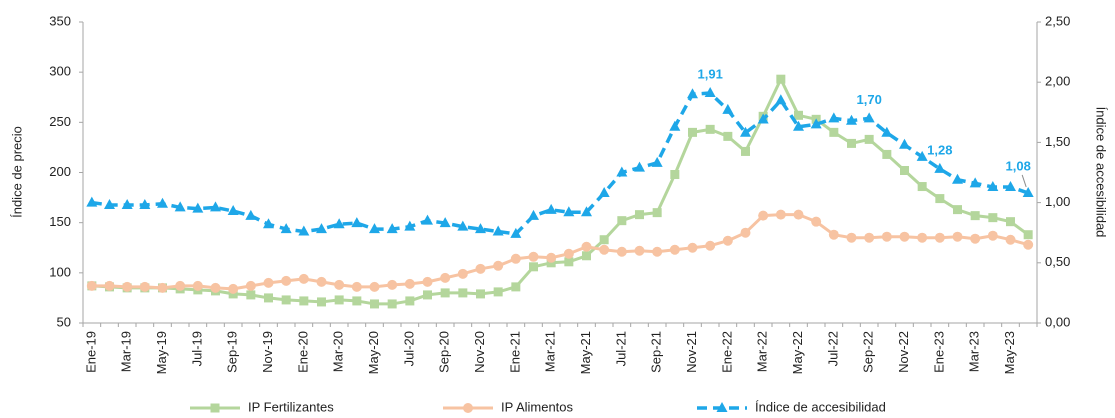 The width and height of the screenshot is (1115, 418). I want to click on x-tick-label: Ene-19, so click(90, 352).